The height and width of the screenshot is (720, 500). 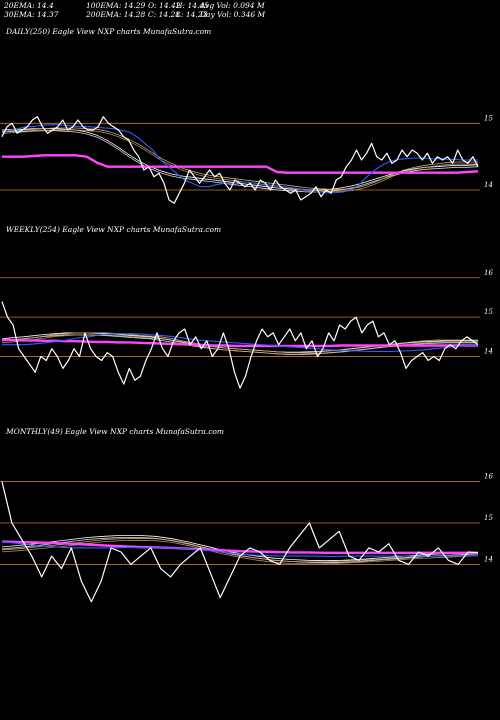 I want to click on monthly-ytick-15: 15, so click(x=488, y=518).